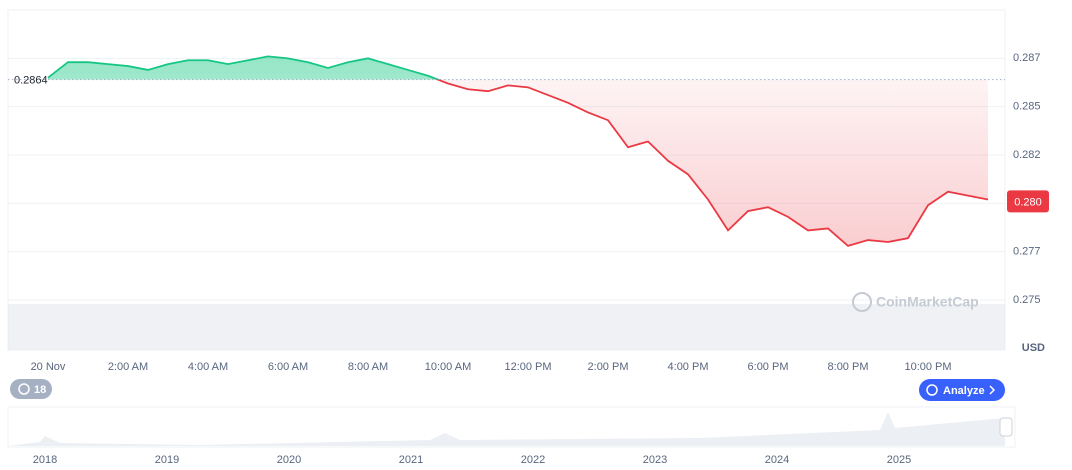 The image size is (1072, 470). What do you see at coordinates (655, 460) in the screenshot?
I see `navigator-year: 2023` at bounding box center [655, 460].